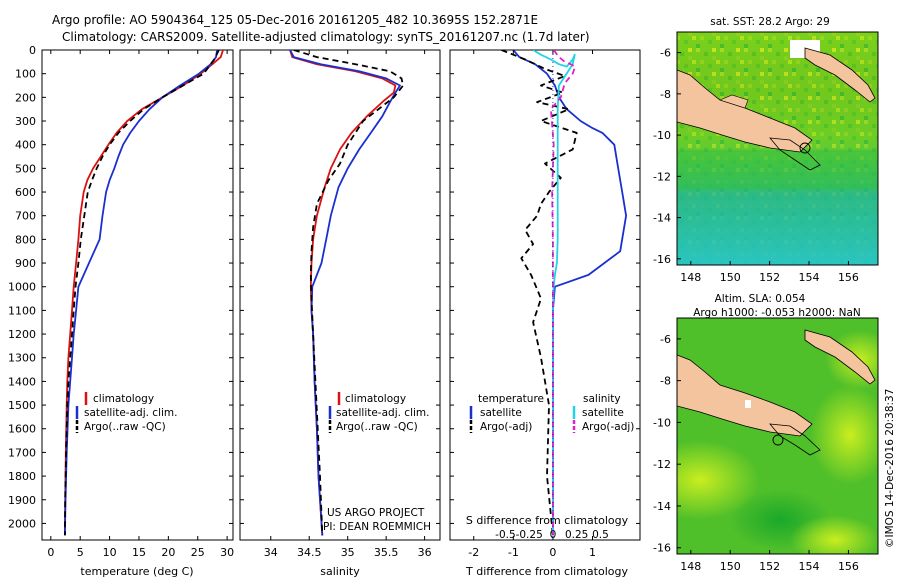 The image size is (900, 580). I want to click on x-tick-label: 35.5, so click(386, 552).